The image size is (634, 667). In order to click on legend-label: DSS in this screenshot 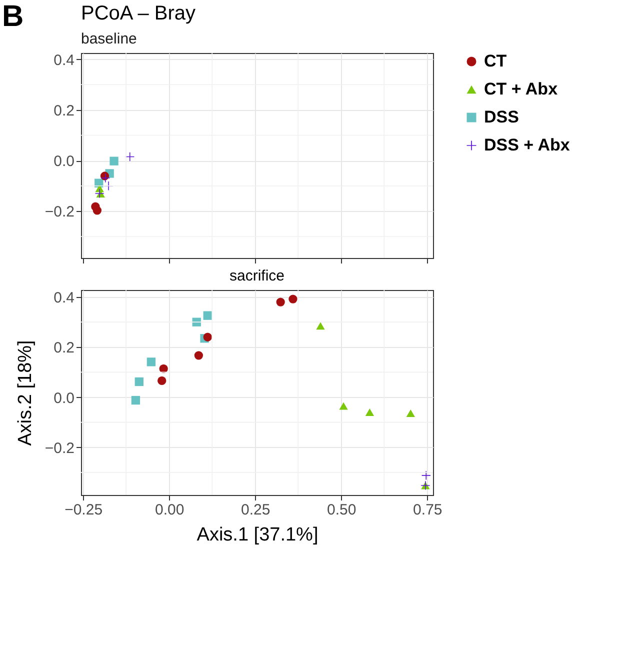, I will do `click(501, 117)`.